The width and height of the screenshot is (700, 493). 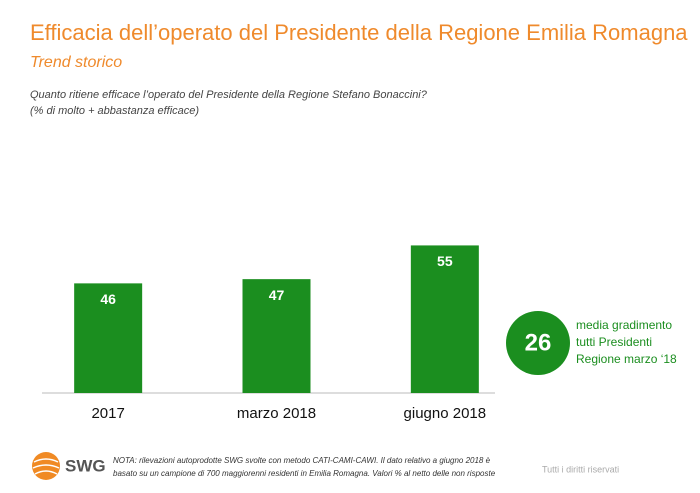 I want to click on value-label: 47, so click(x=277, y=295).